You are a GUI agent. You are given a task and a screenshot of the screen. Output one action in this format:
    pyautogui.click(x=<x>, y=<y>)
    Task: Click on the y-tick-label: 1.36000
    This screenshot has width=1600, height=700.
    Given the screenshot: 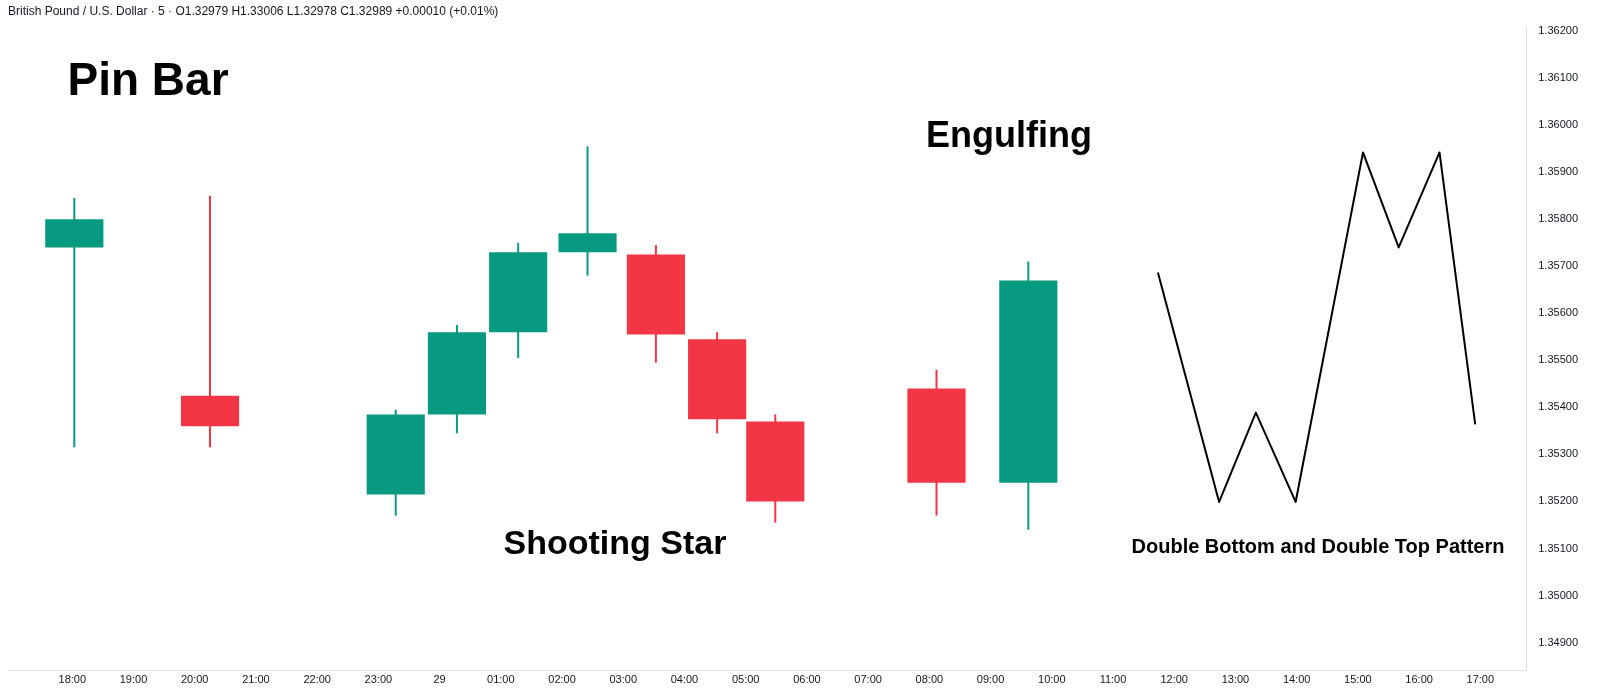 What is the action you would take?
    pyautogui.click(x=1558, y=124)
    